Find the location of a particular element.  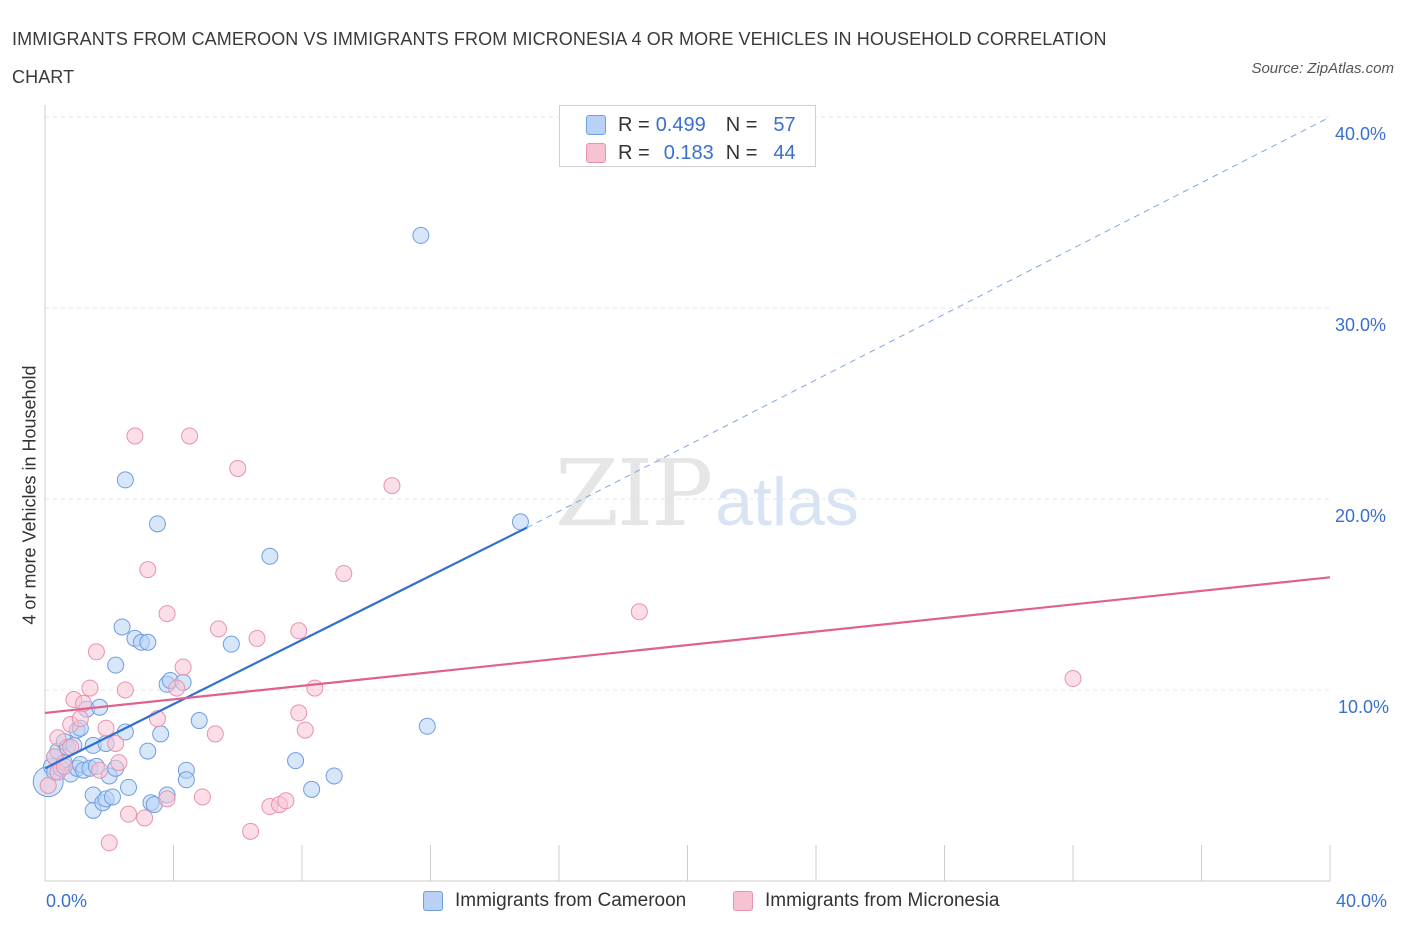

legend-n-value: 44 is located at coordinates (784, 152).